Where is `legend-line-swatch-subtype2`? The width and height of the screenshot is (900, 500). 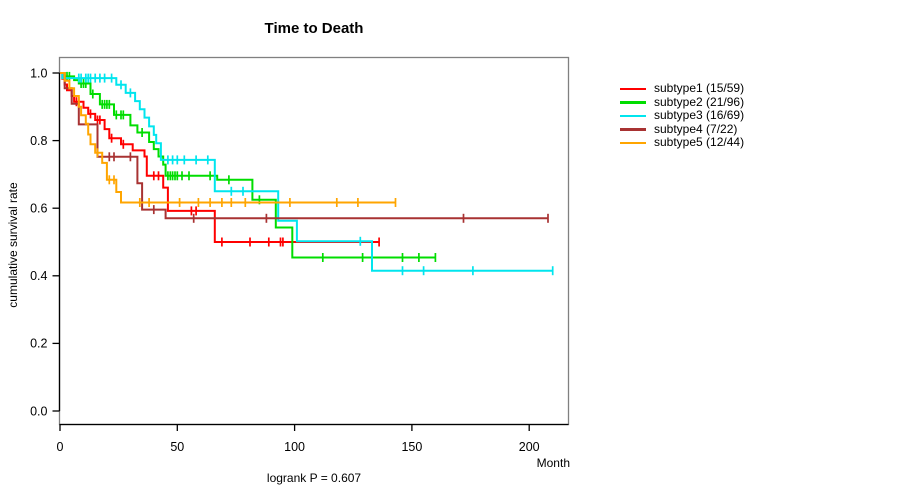 legend-line-swatch-subtype2 is located at coordinates (633, 102).